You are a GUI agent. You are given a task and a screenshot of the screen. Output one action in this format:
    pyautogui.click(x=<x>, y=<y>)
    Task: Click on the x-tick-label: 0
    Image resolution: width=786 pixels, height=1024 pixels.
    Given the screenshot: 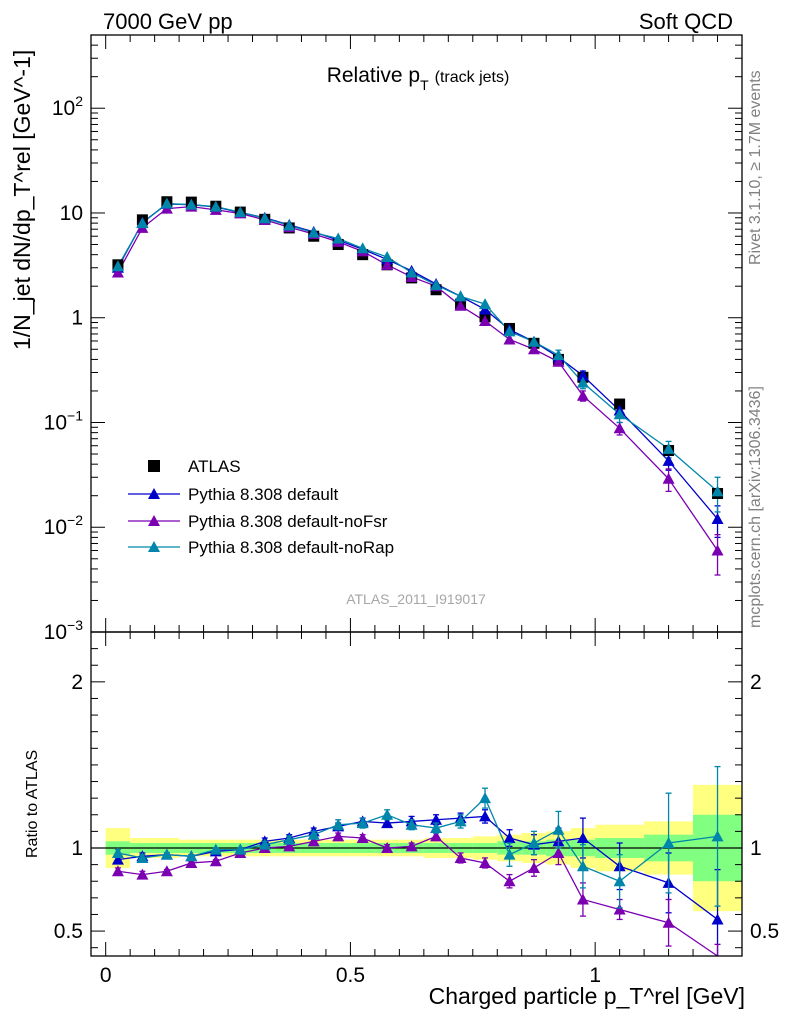 What is the action you would take?
    pyautogui.click(x=106, y=975)
    